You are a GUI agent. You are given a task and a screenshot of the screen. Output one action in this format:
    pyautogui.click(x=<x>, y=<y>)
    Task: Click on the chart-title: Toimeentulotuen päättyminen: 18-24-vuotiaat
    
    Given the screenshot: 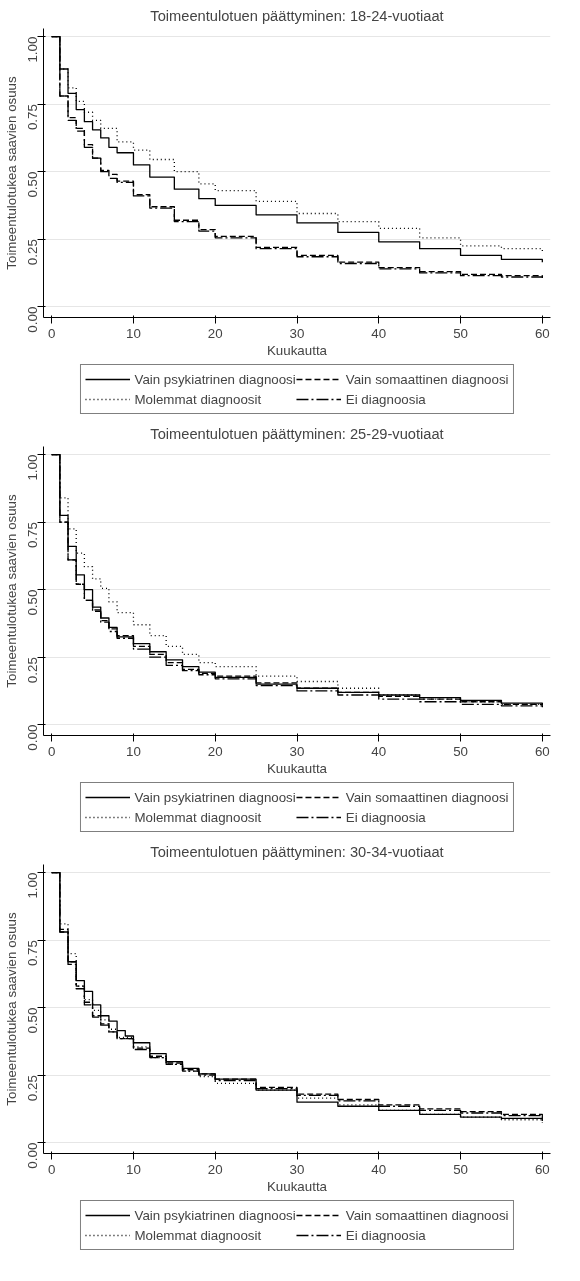 What is the action you would take?
    pyautogui.click(x=297, y=15)
    